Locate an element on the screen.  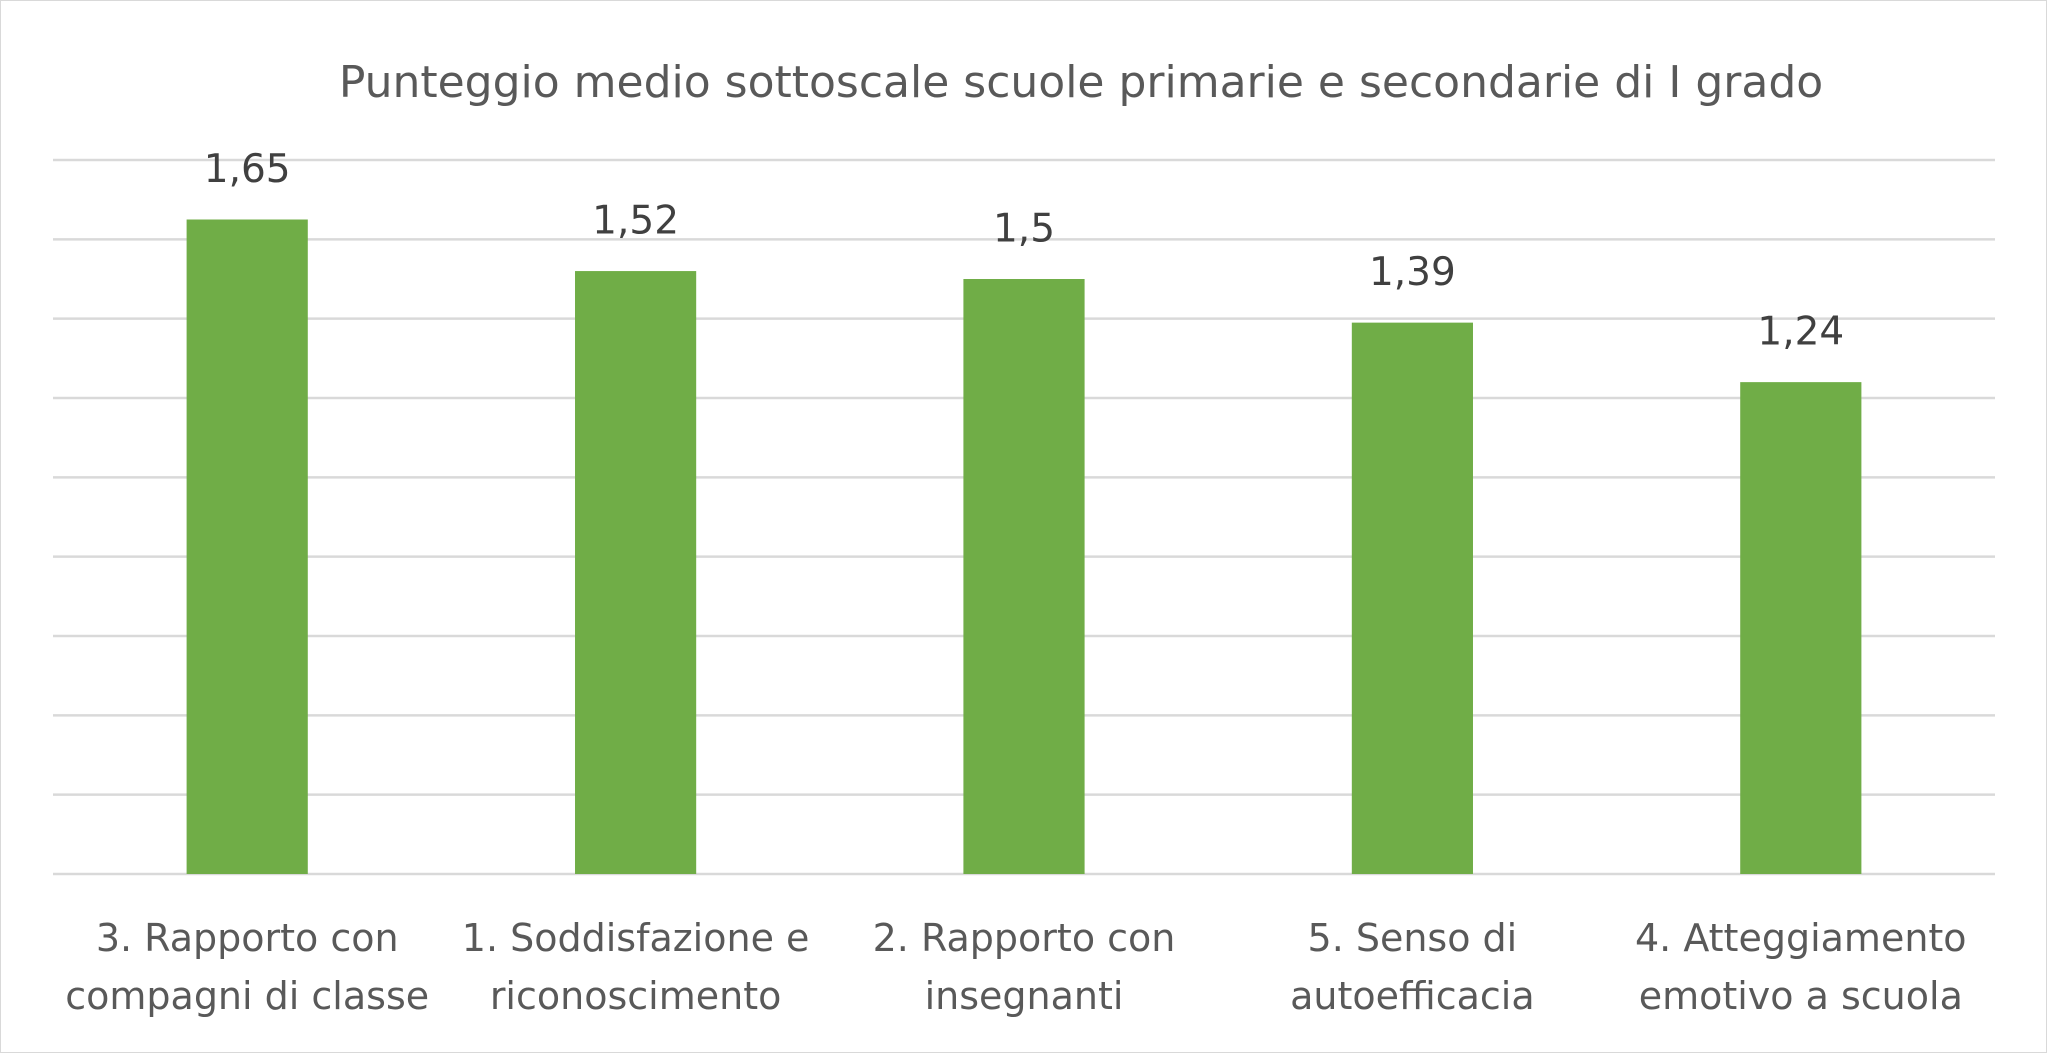
x-tick-label: 4. Atteggiamento emotivo a scuola is located at coordinates (1801, 967).